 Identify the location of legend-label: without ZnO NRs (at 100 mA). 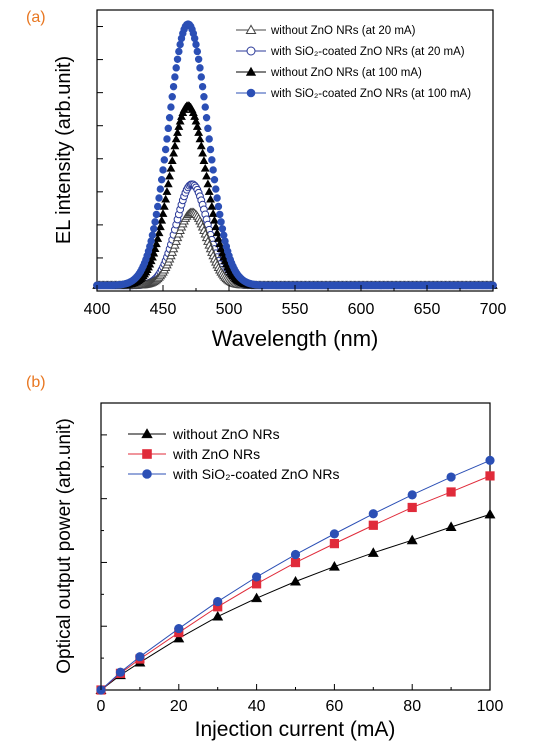
(346, 73).